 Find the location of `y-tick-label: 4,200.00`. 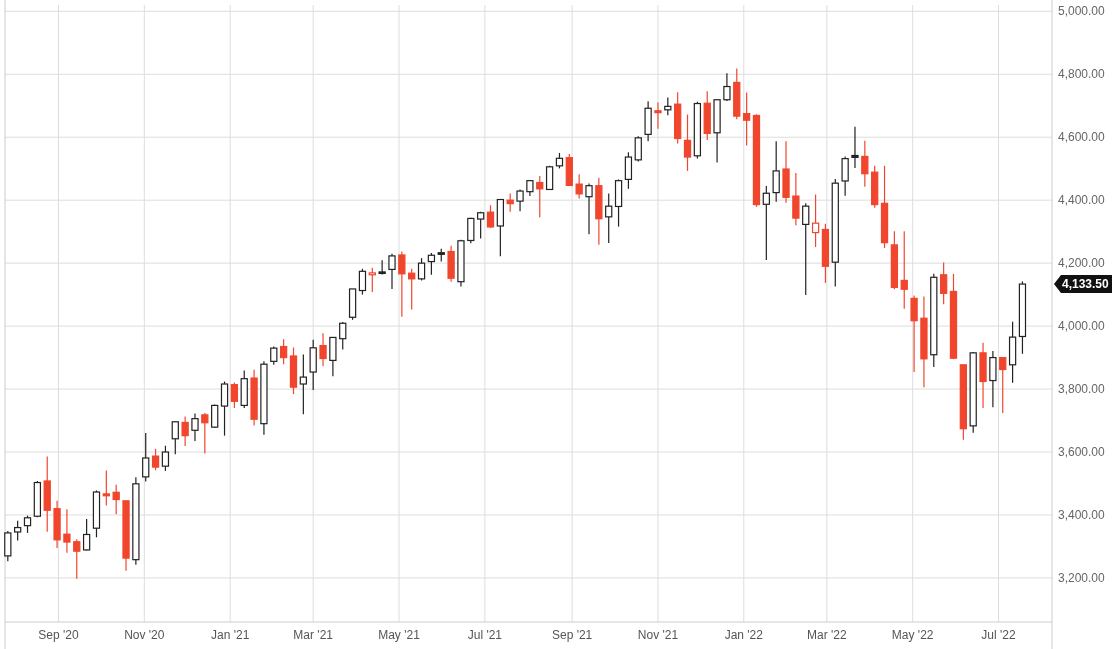

y-tick-label: 4,200.00 is located at coordinates (1082, 263).